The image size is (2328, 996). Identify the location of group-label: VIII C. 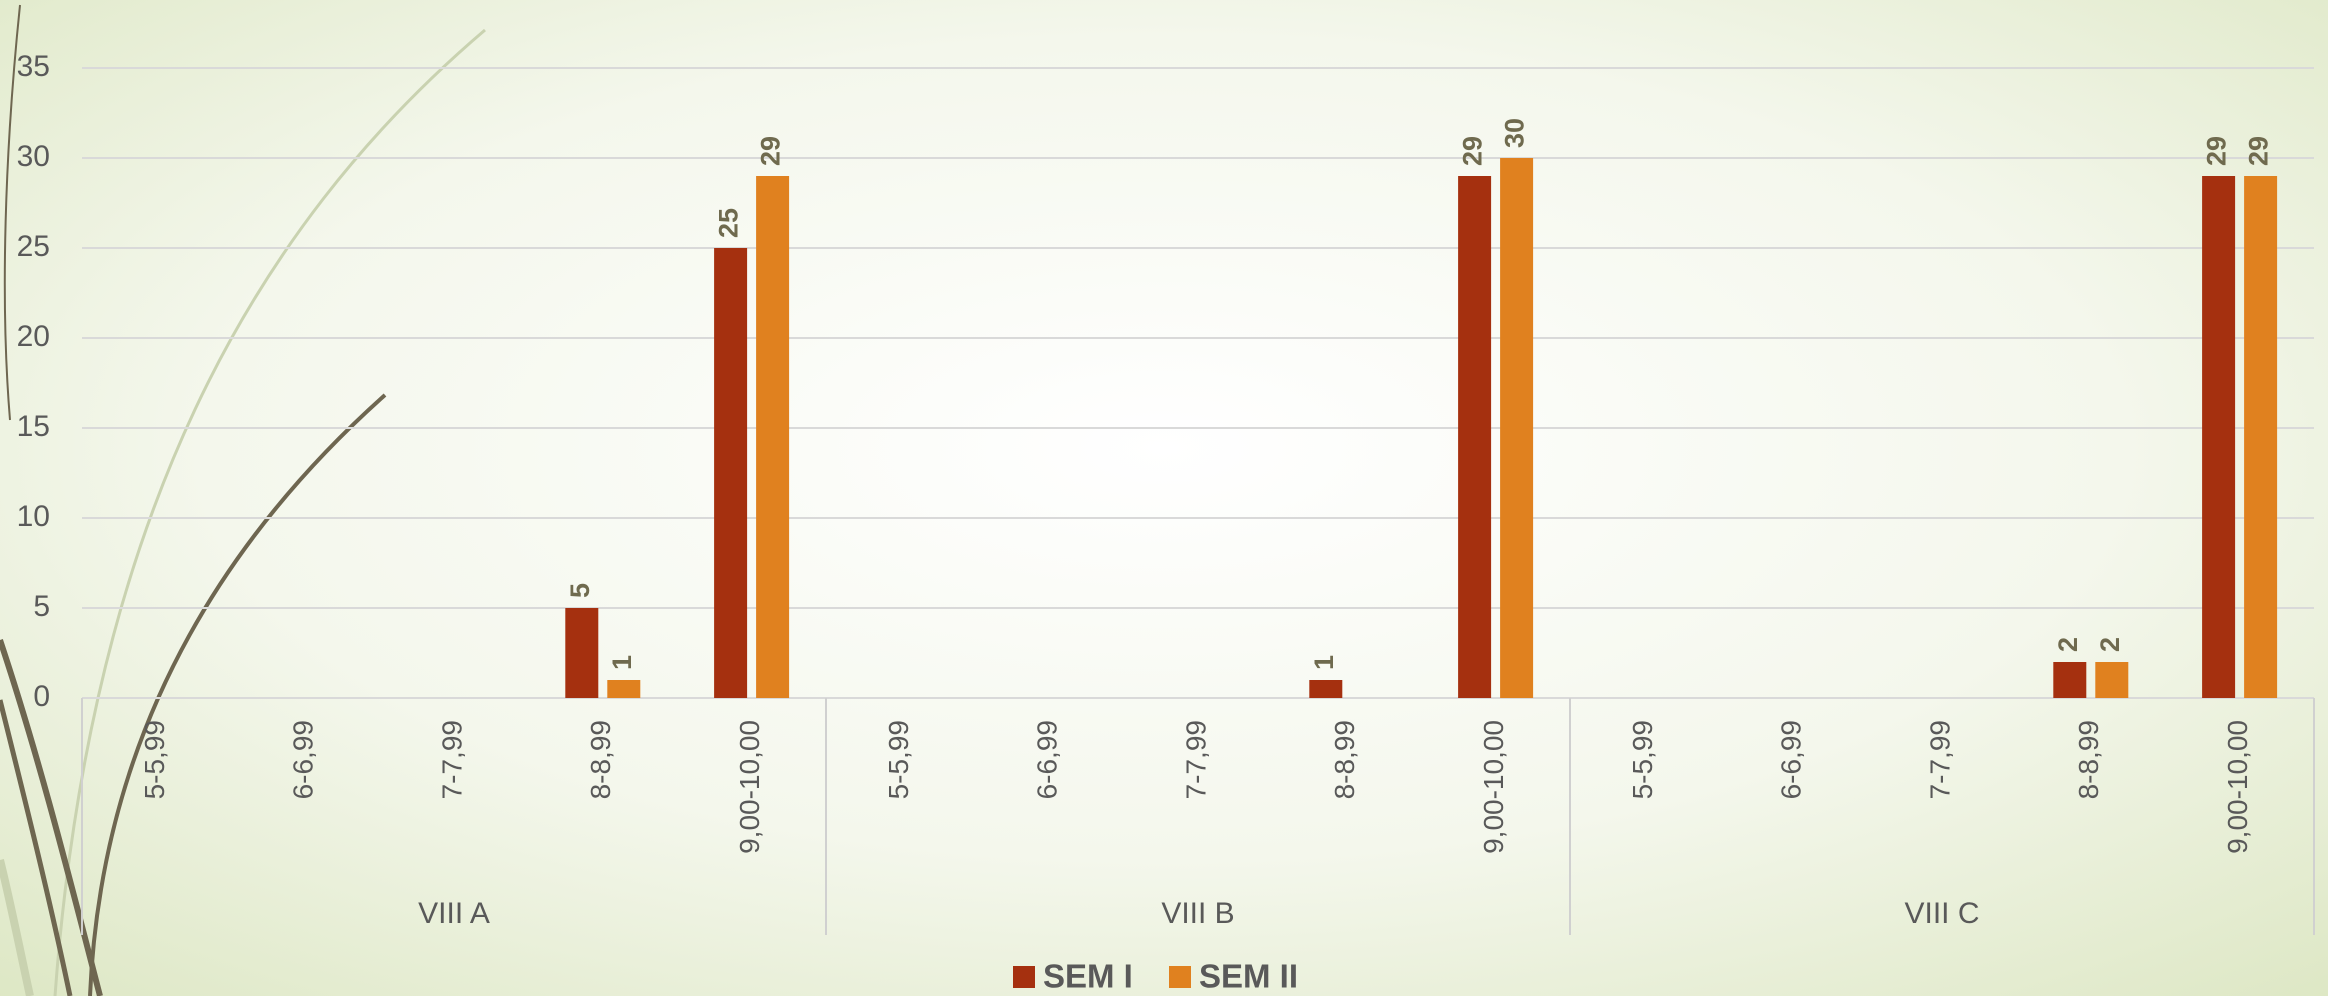
(1941, 913).